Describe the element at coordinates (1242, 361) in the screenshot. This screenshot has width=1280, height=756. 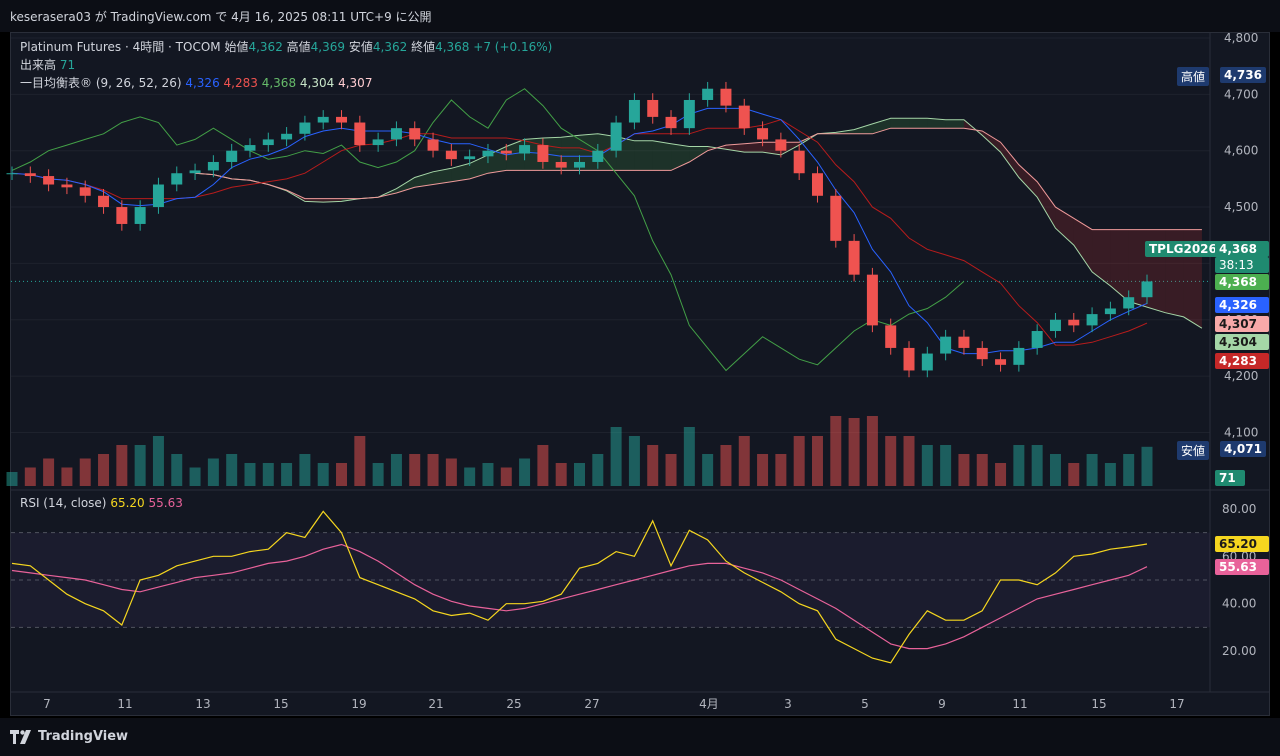
I see `ichi-red-tag: 4,283` at that location.